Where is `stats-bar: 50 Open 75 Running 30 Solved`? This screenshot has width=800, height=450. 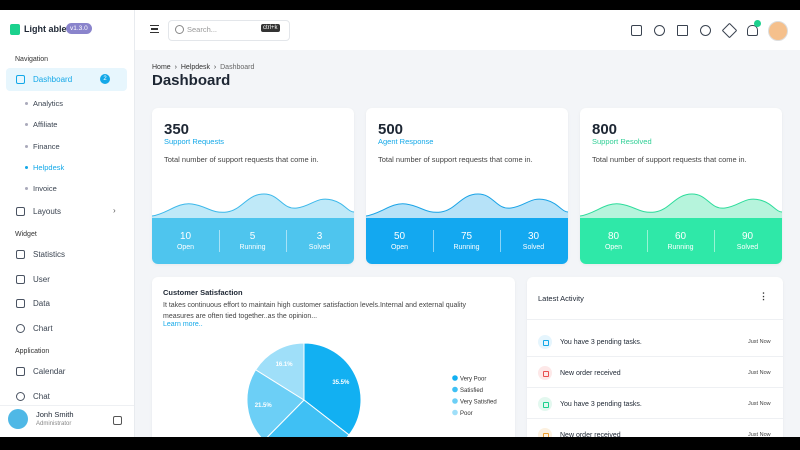 stats-bar: 50 Open 75 Running 30 Solved is located at coordinates (467, 241).